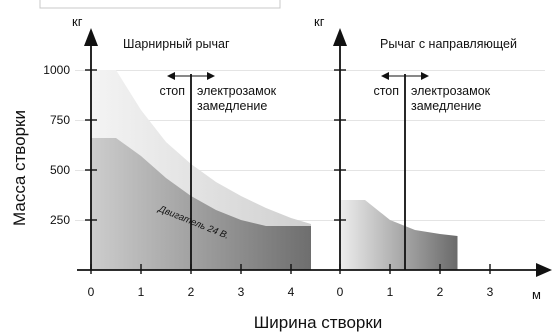 The width and height of the screenshot is (560, 333). What do you see at coordinates (536, 294) in the screenshot?
I see `x-unit: м` at bounding box center [536, 294].